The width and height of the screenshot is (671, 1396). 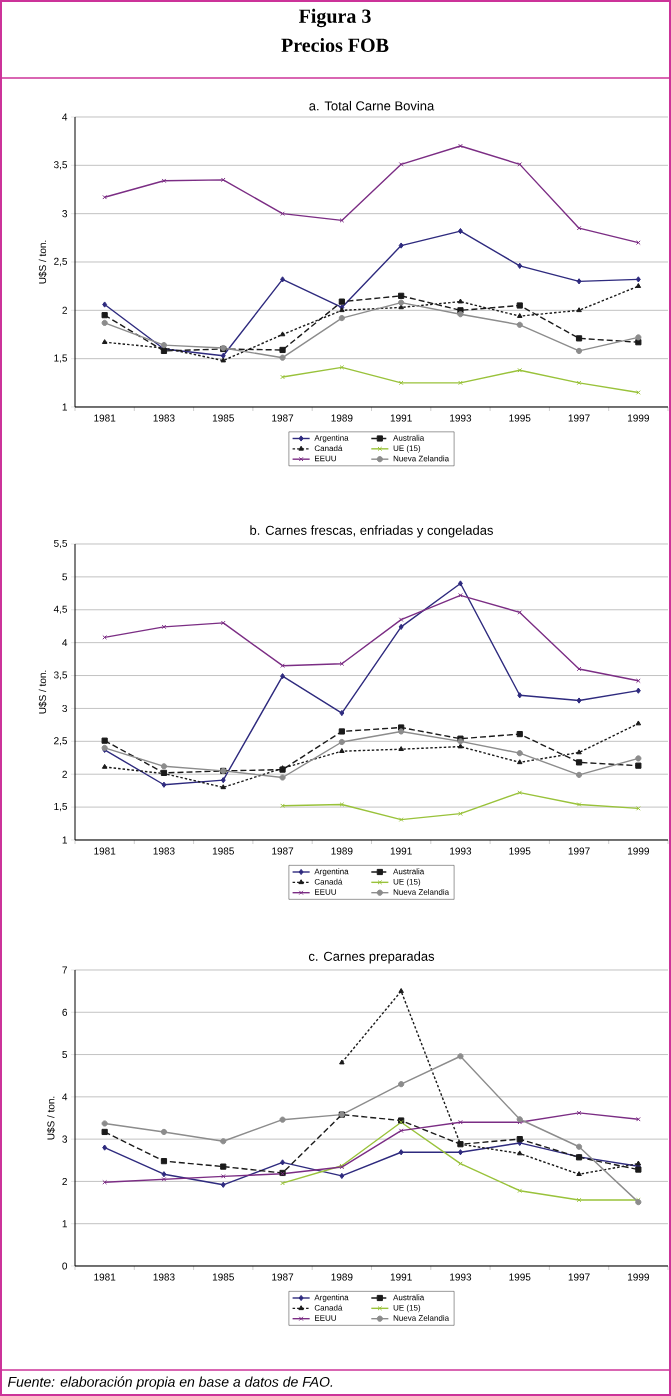 What do you see at coordinates (170, 1383) in the screenshot?
I see `source-note: Fuente: elaboración propia en base a datos de FAO.` at bounding box center [170, 1383].